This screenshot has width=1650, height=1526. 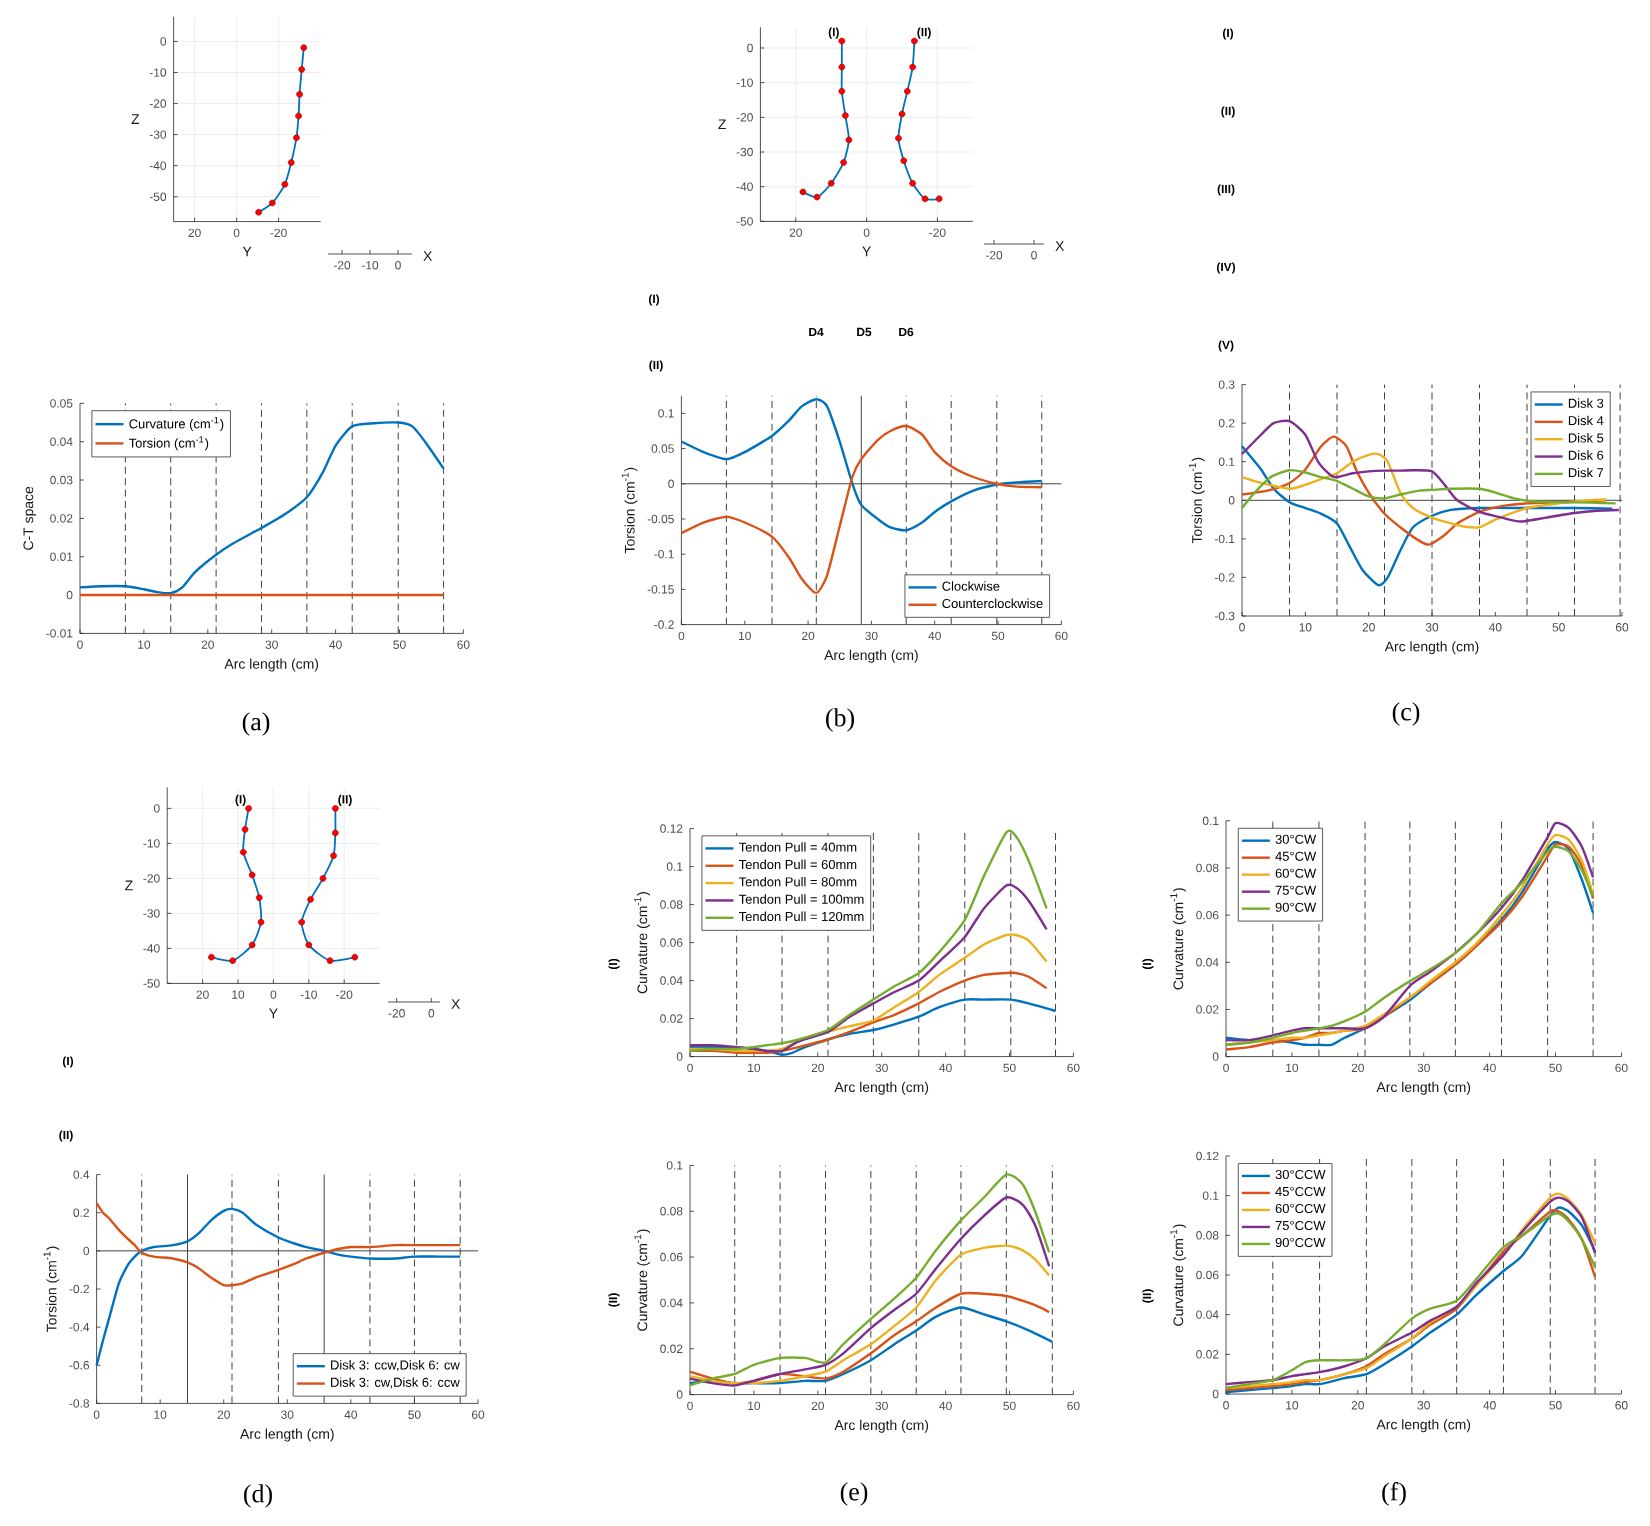 What do you see at coordinates (258, 1496) in the screenshot?
I see `text: (d)` at bounding box center [258, 1496].